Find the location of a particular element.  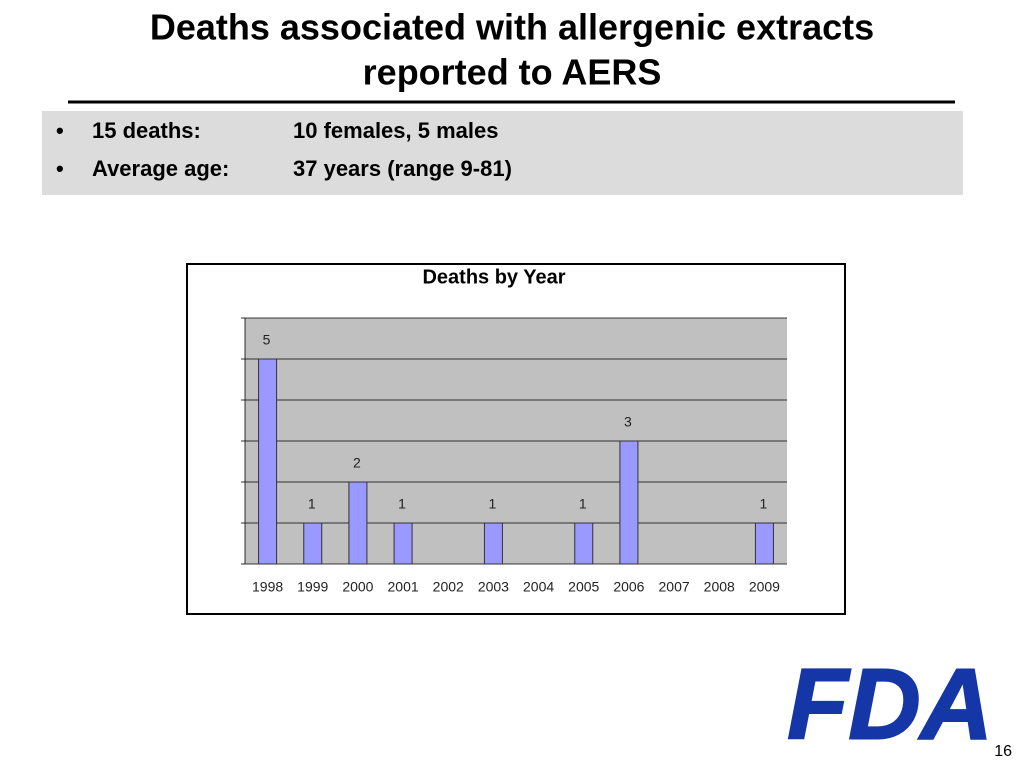

bullet-text: 37 years (range 9-81) is located at coordinates (402, 168).